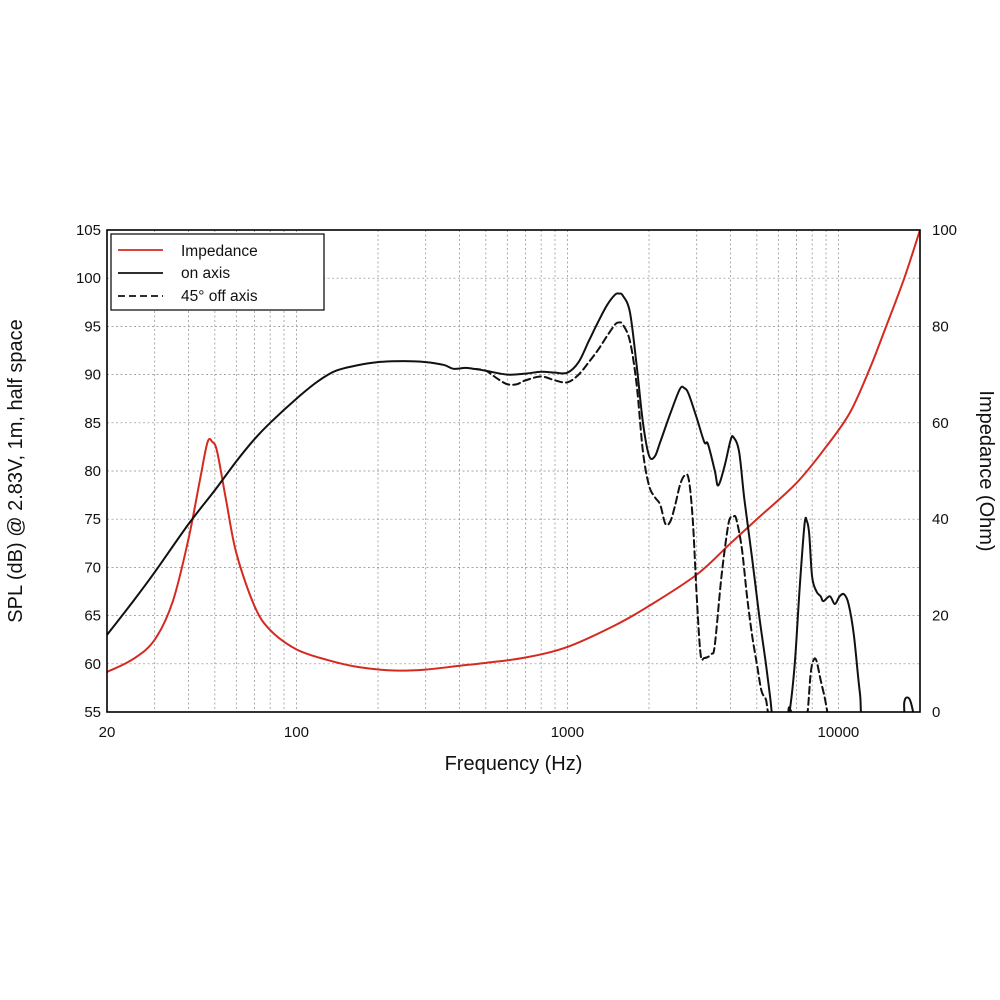 The width and height of the screenshot is (1000, 1000). Describe the element at coordinates (940, 616) in the screenshot. I see `y-right-tick-label: 20` at that location.